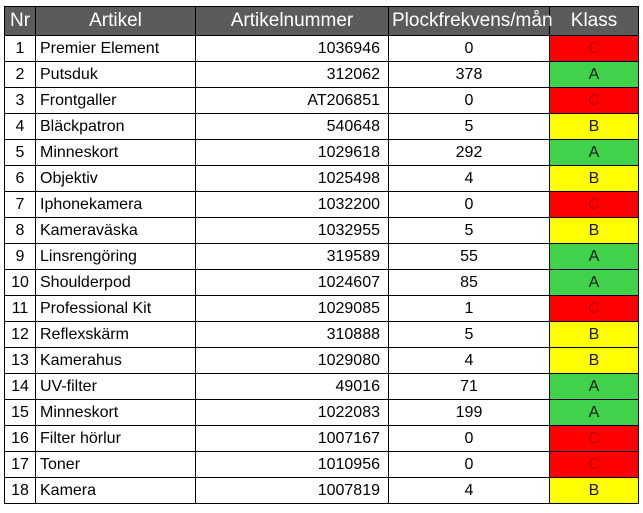 The height and width of the screenshot is (513, 643). I want to click on nr-cell: 3, so click(20, 100).